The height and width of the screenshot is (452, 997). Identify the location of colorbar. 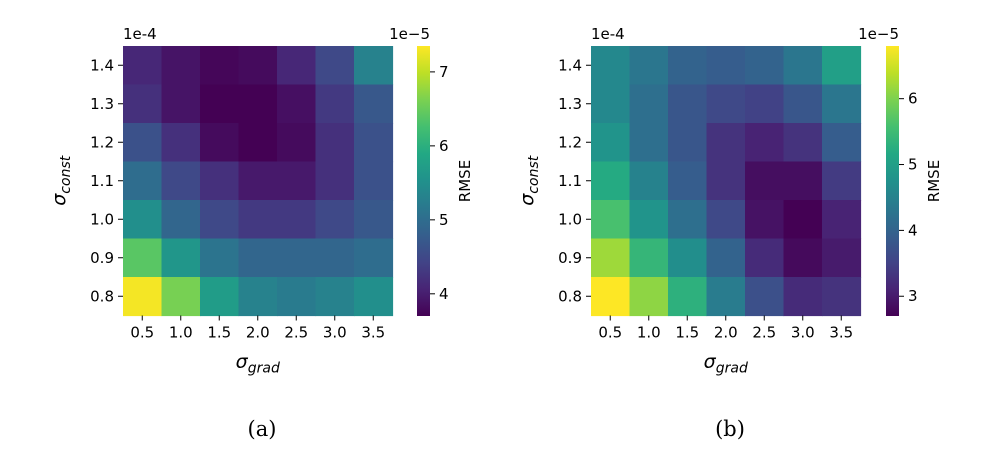
(892, 181).